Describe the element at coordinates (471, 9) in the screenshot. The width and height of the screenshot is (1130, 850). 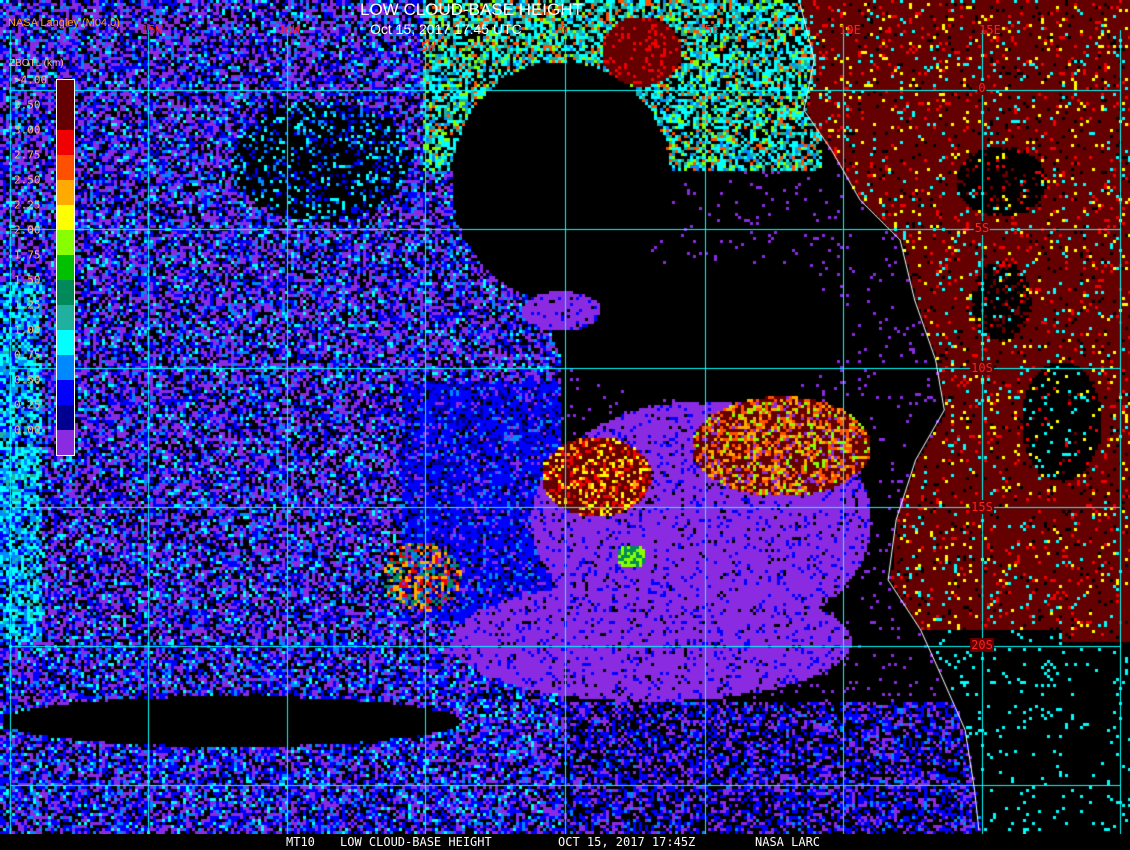
I see `map-title: LOW CLOUD-BASE HEIGHT` at that location.